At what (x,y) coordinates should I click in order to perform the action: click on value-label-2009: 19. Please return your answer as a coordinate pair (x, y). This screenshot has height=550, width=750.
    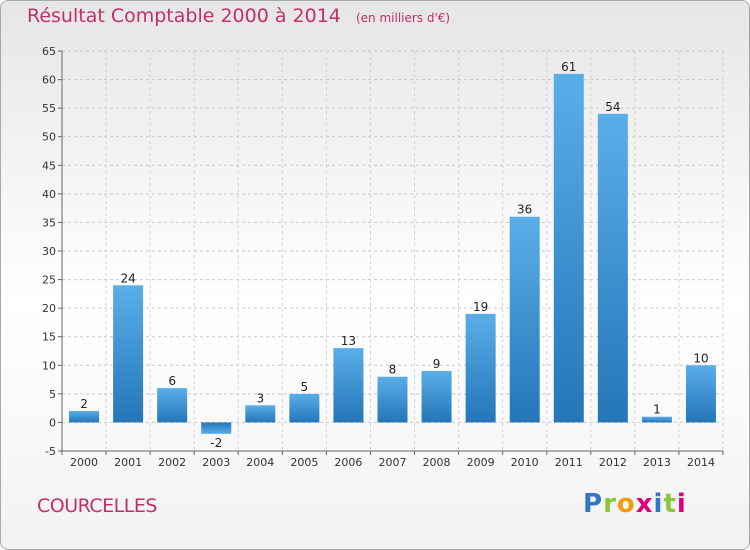
    Looking at the image, I should click on (480, 307).